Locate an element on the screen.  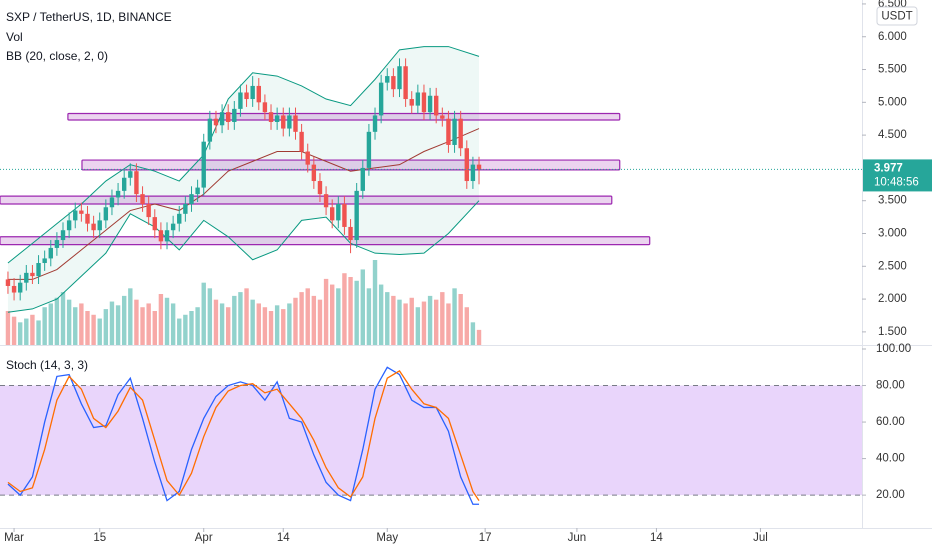
y-tick-label: 4.500 is located at coordinates (892, 135).